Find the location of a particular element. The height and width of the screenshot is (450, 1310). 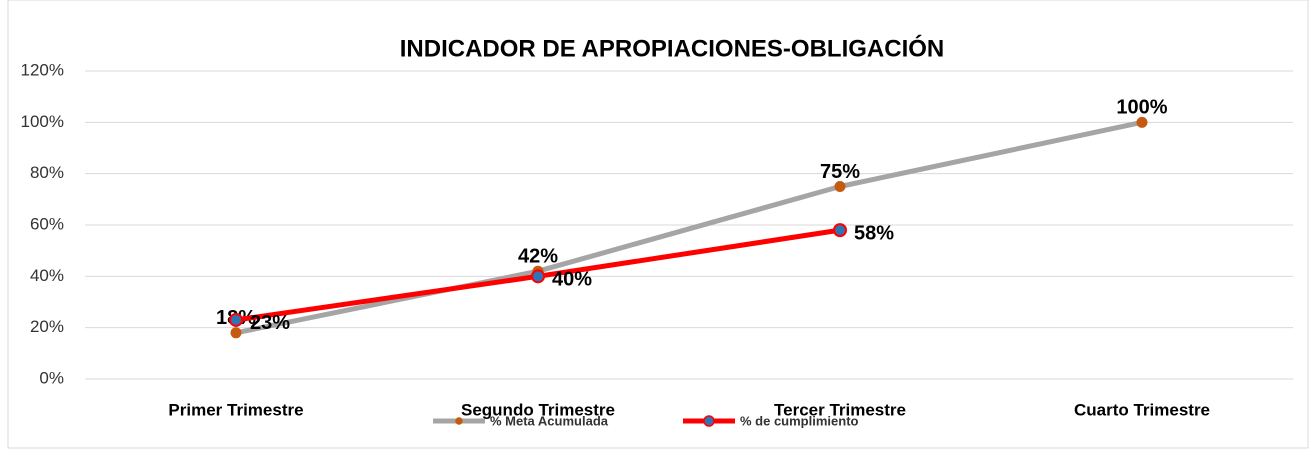

data-label: 40% is located at coordinates (572, 280).